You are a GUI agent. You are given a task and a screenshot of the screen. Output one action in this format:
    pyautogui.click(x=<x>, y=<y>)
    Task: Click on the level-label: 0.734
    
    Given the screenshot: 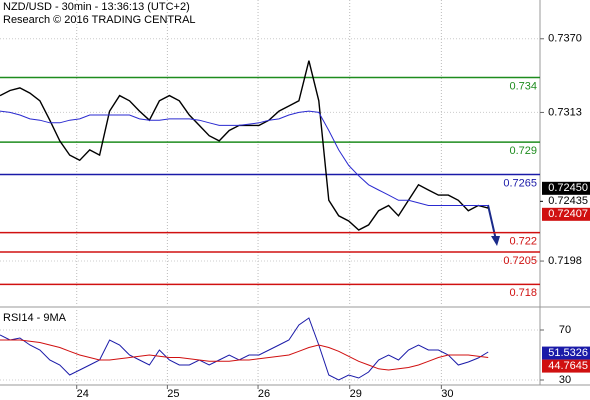 What is the action you would take?
    pyautogui.click(x=523, y=86)
    